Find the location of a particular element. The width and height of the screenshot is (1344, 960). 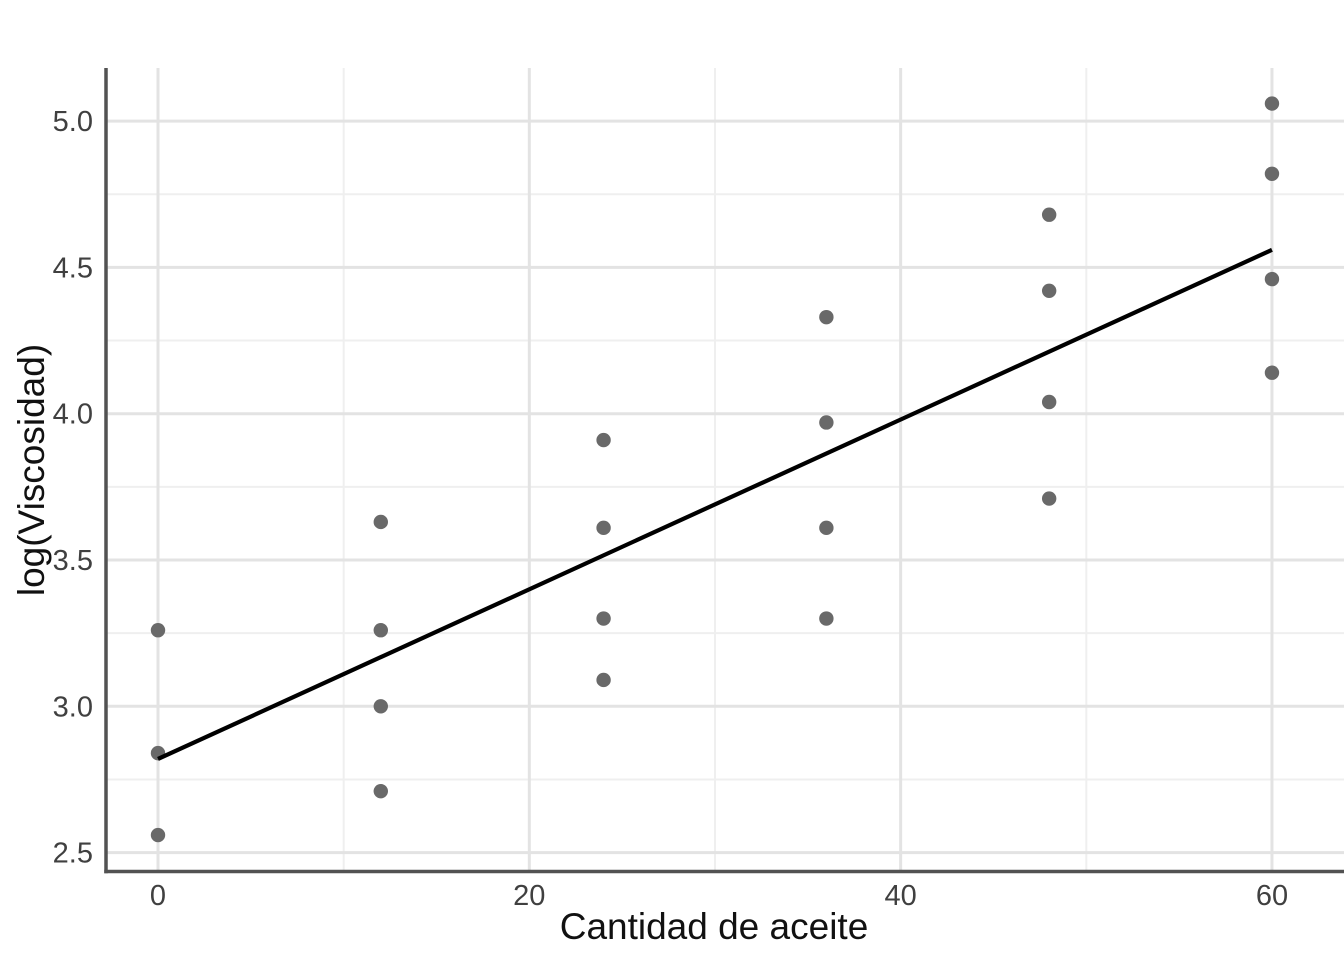

y-tick-label: 3.0 is located at coordinates (73, 707).